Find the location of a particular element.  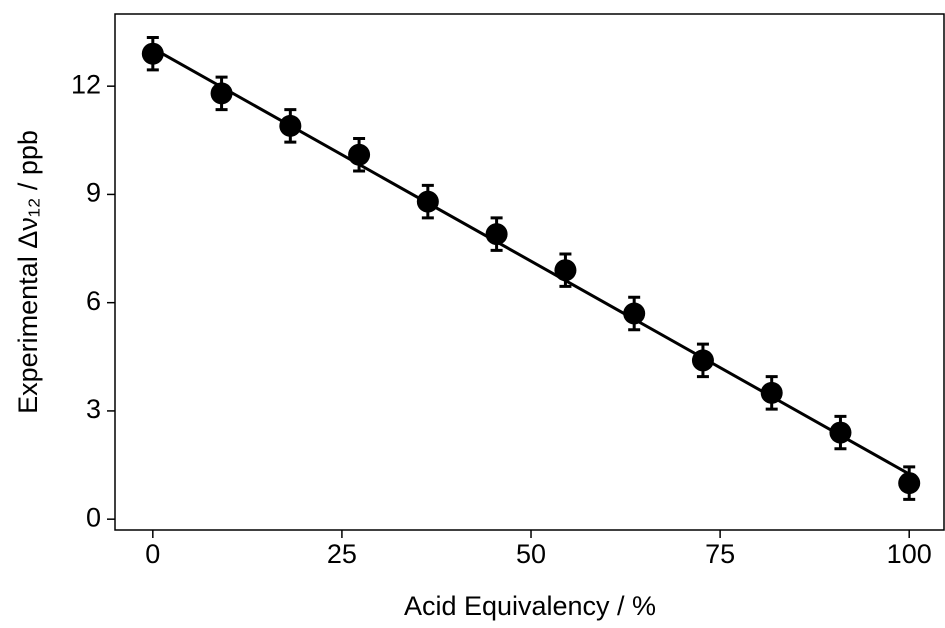

y-tick-label: 12 is located at coordinates (86, 84).